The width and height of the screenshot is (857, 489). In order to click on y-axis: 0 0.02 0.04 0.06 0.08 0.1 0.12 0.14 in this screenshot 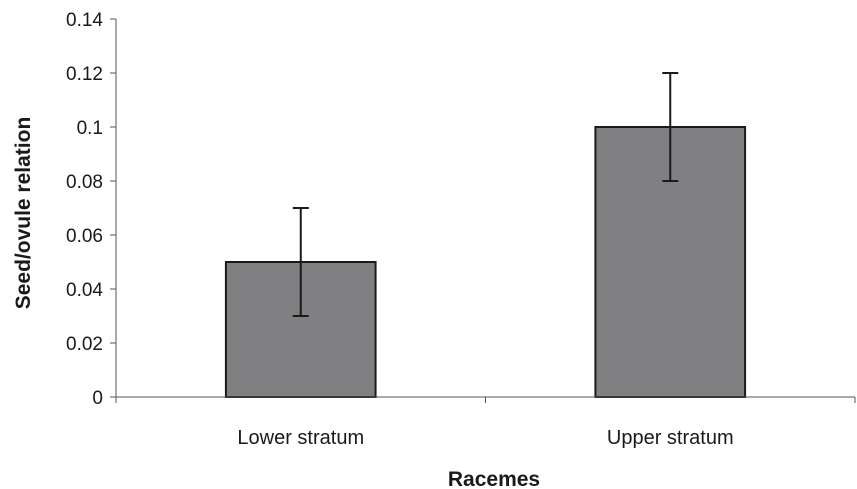, I will do `click(91, 209)`.